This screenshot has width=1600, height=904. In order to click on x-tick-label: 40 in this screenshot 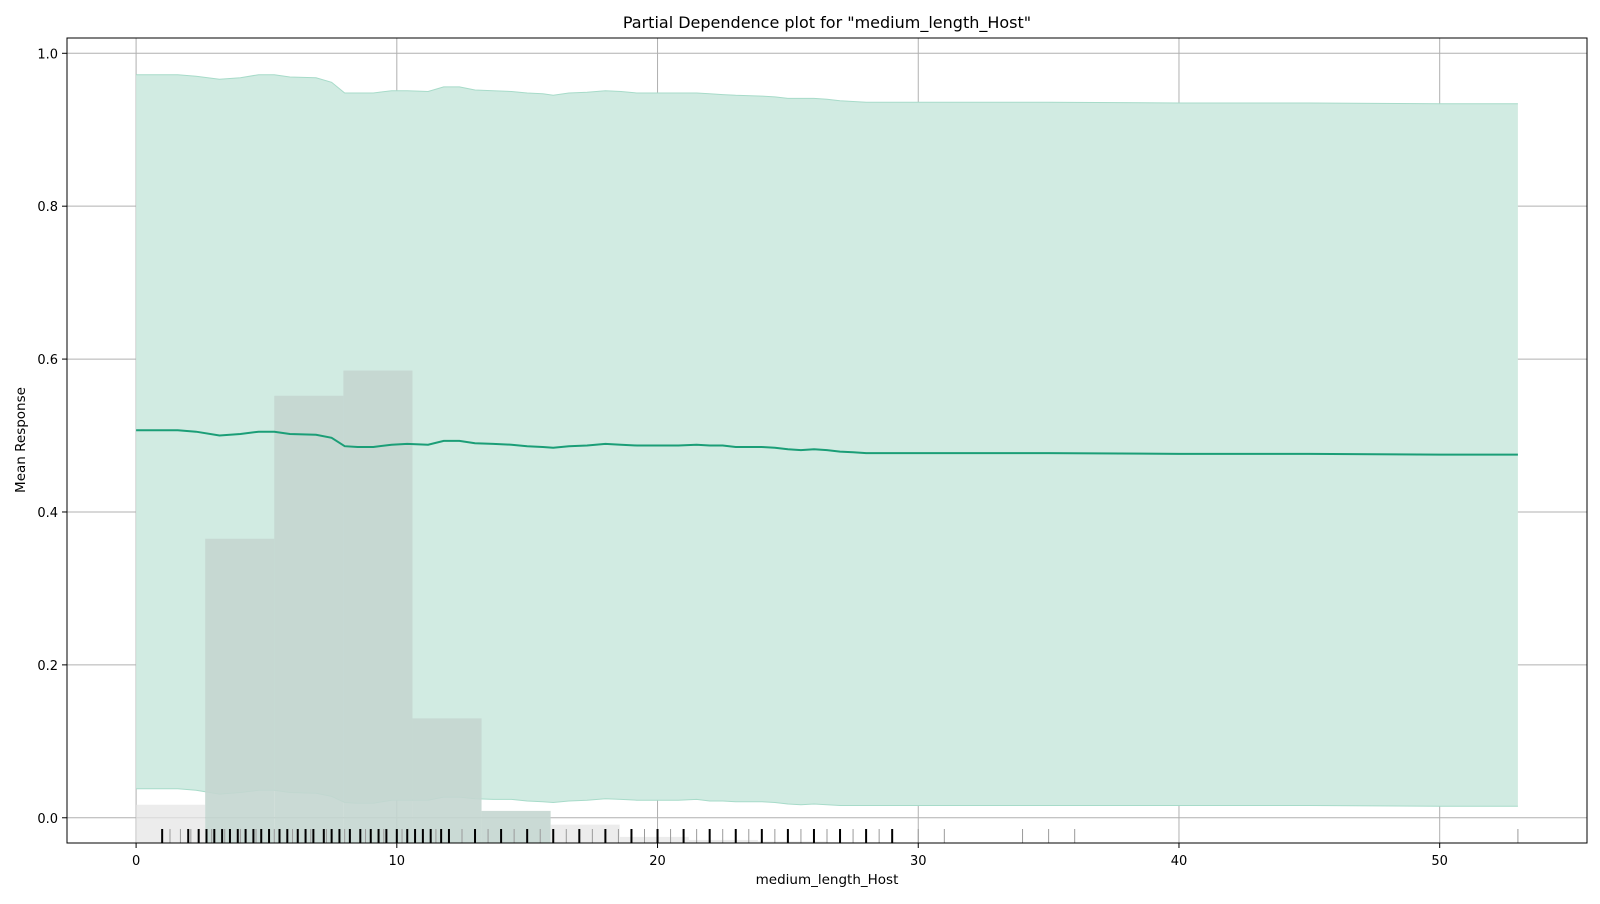, I will do `click(1179, 861)`.